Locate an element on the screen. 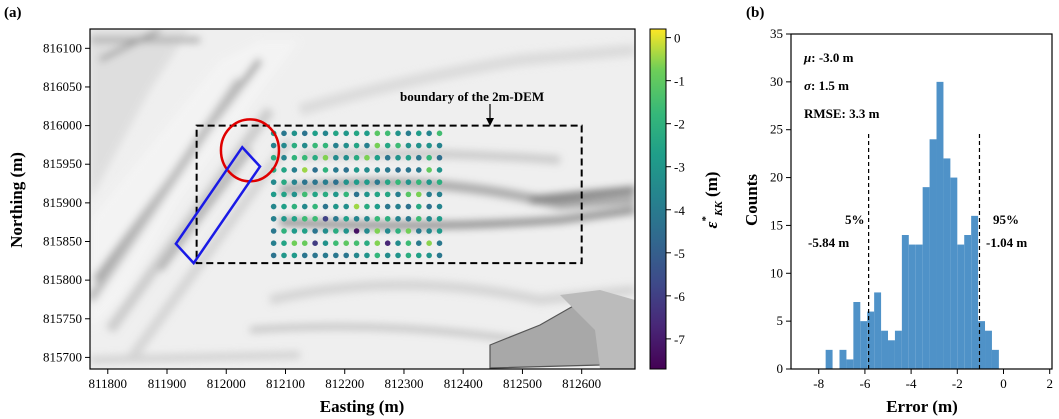 The image size is (1059, 419). annotation-arrow is located at coordinates (490, 115).